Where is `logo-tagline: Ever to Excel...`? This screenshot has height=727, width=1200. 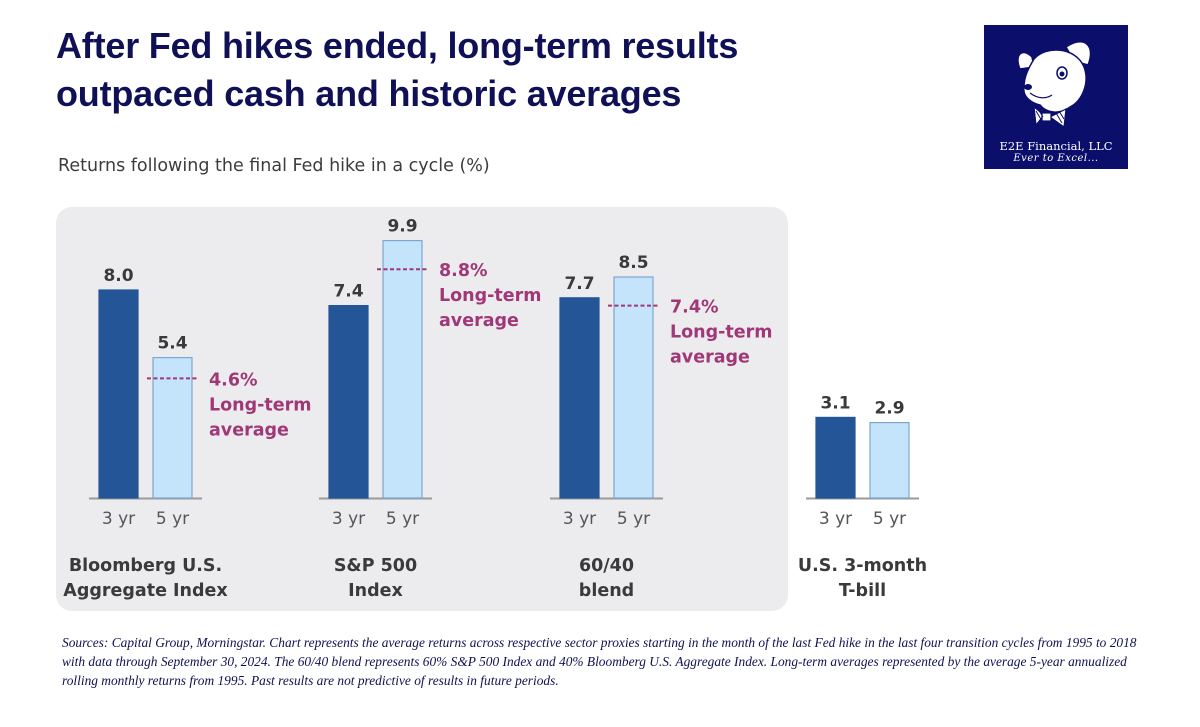
logo-tagline: Ever to Excel... is located at coordinates (1056, 158).